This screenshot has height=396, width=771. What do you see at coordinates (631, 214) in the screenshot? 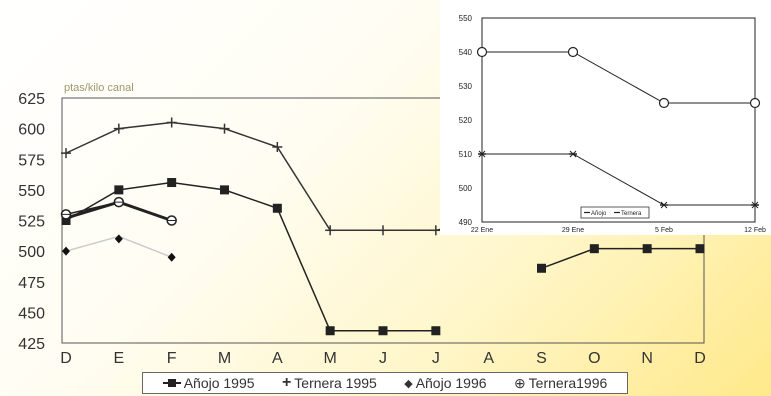
I see `inset-legend-ternera-label: Ternera` at bounding box center [631, 214].